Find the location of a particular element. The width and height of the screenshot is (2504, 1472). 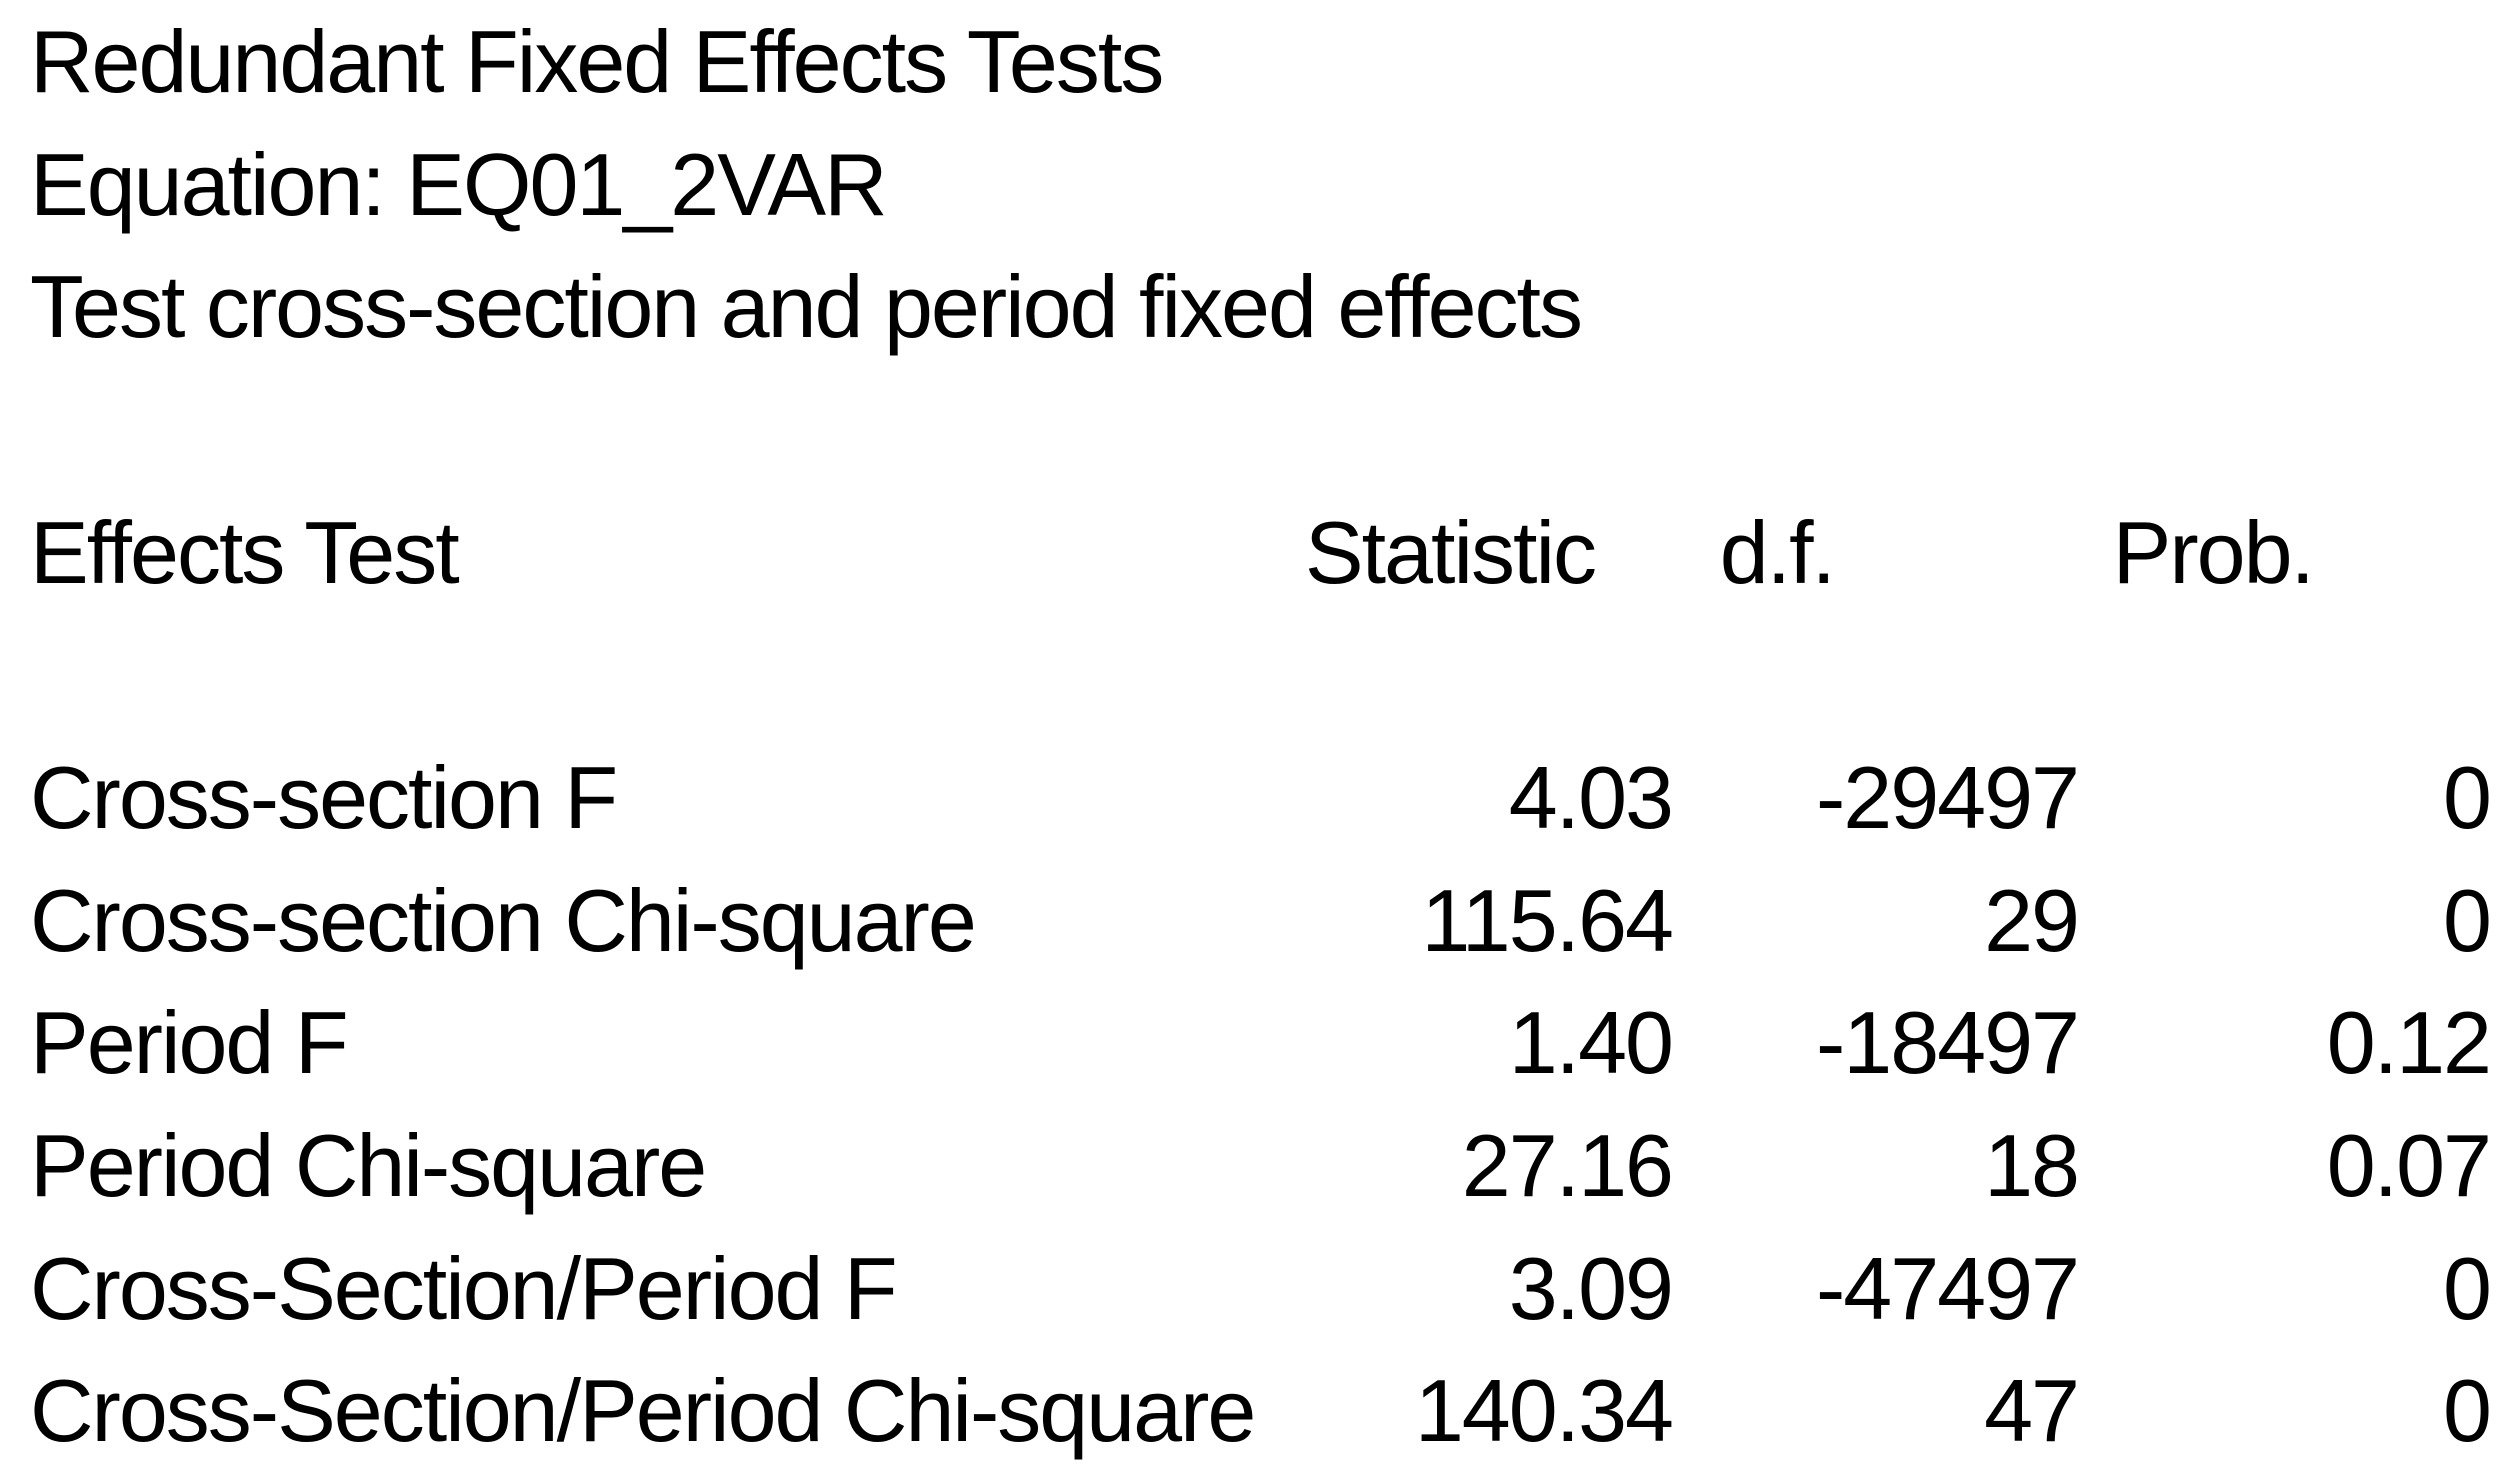

df-value: -18497 is located at coordinates (1947, 1042).